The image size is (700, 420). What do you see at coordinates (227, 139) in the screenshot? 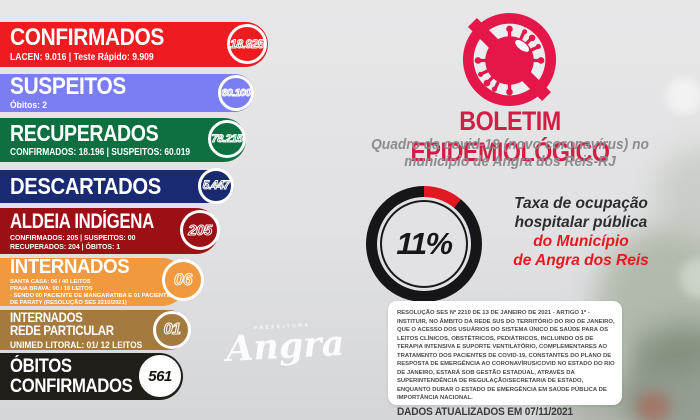
I see `stat-value-badge: 78.215` at bounding box center [227, 139].